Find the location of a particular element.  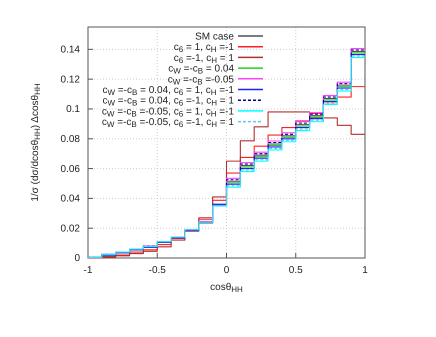

legend-label: c$_{W}$ =-c$_{B}$ = 0.04 is located at coordinates (201, 70).